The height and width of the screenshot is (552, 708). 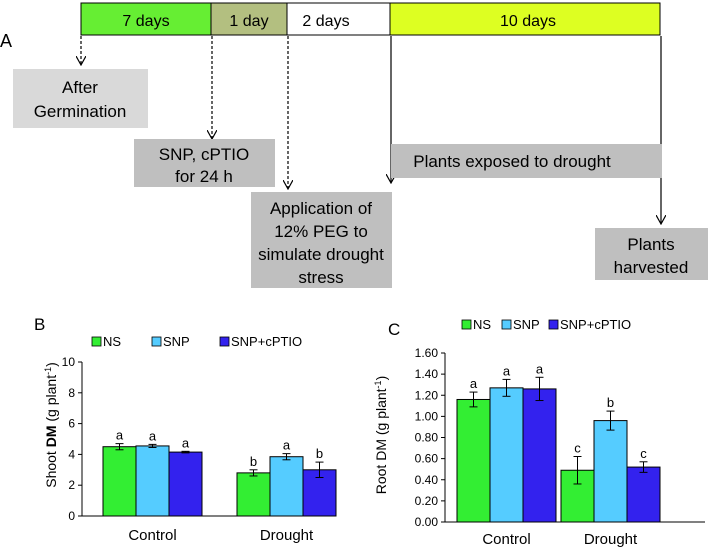 What do you see at coordinates (427, 416) in the screenshot?
I see `chart-c-ytick-label: 1.00` at bounding box center [427, 416].